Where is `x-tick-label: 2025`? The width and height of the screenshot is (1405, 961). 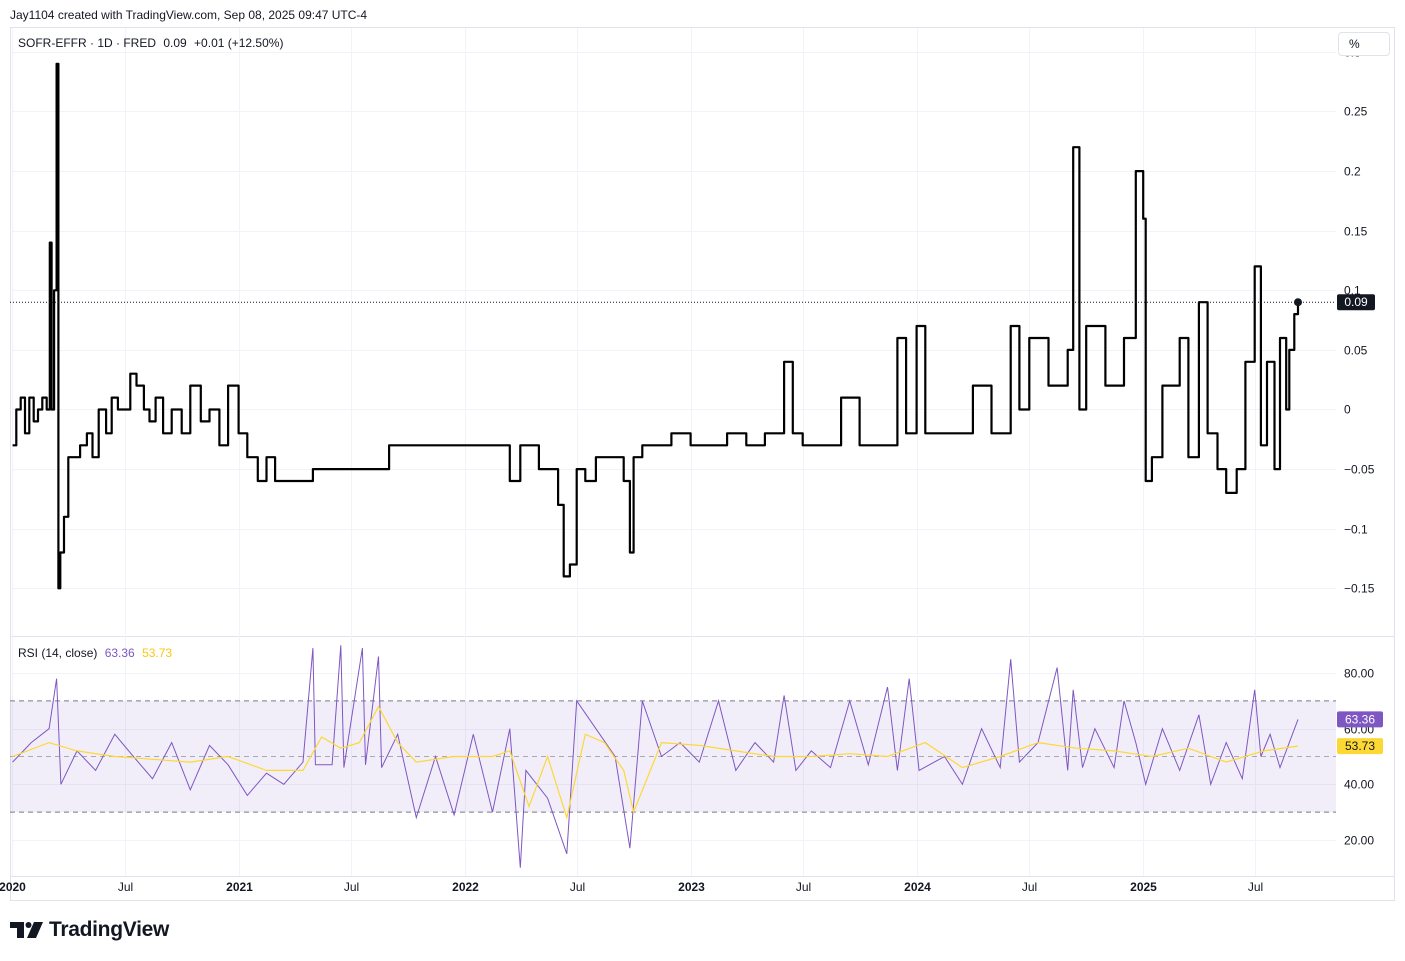
x-tick-label: 2025 is located at coordinates (1143, 887).